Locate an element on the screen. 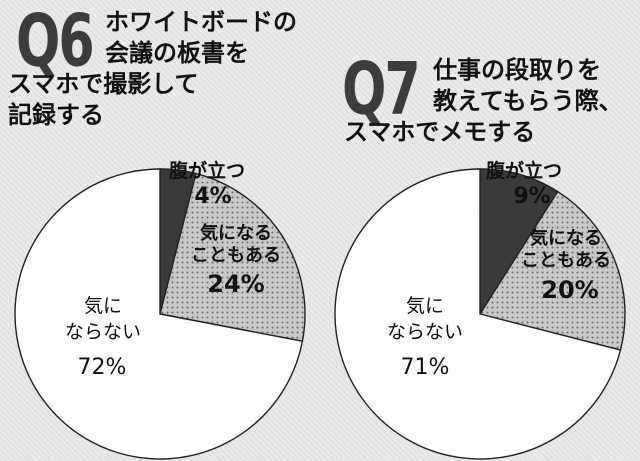 This screenshot has width=640, height=461. slice-value-sometimes: 20% is located at coordinates (569, 290).